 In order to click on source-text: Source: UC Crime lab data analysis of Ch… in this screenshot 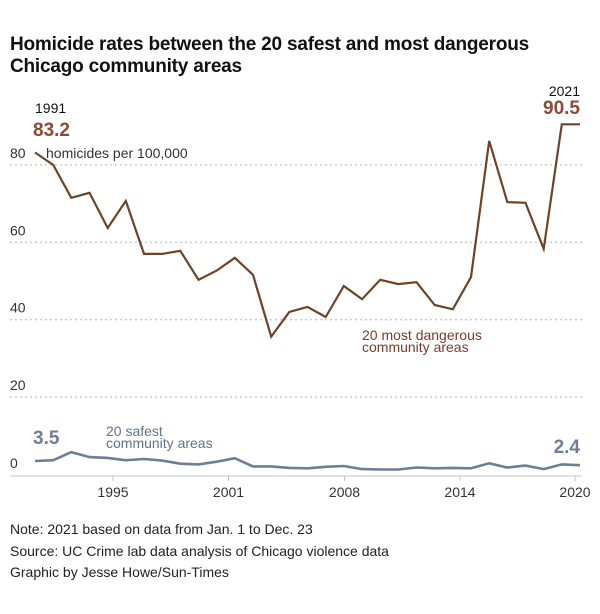, I will do `click(199, 550)`.